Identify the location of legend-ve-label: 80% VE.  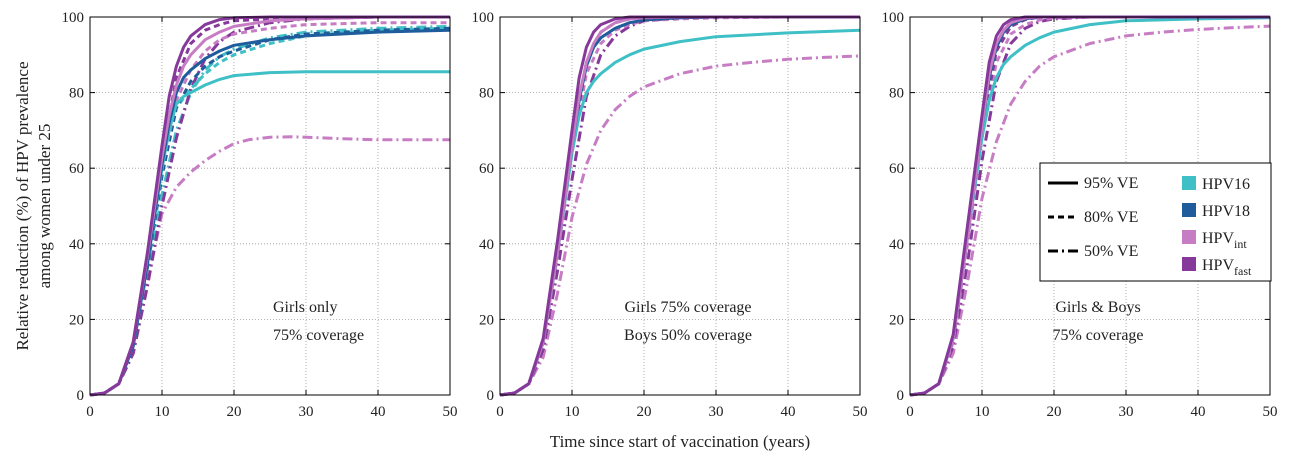
(1111, 217).